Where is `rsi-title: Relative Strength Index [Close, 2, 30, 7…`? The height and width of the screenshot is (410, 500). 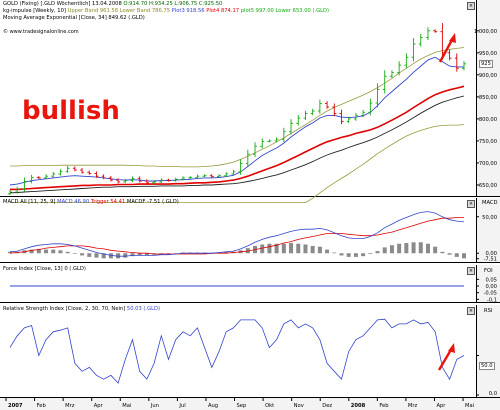 rsi-title: Relative Strength Index [Close, 2, 30, 7… is located at coordinates (64, 309).